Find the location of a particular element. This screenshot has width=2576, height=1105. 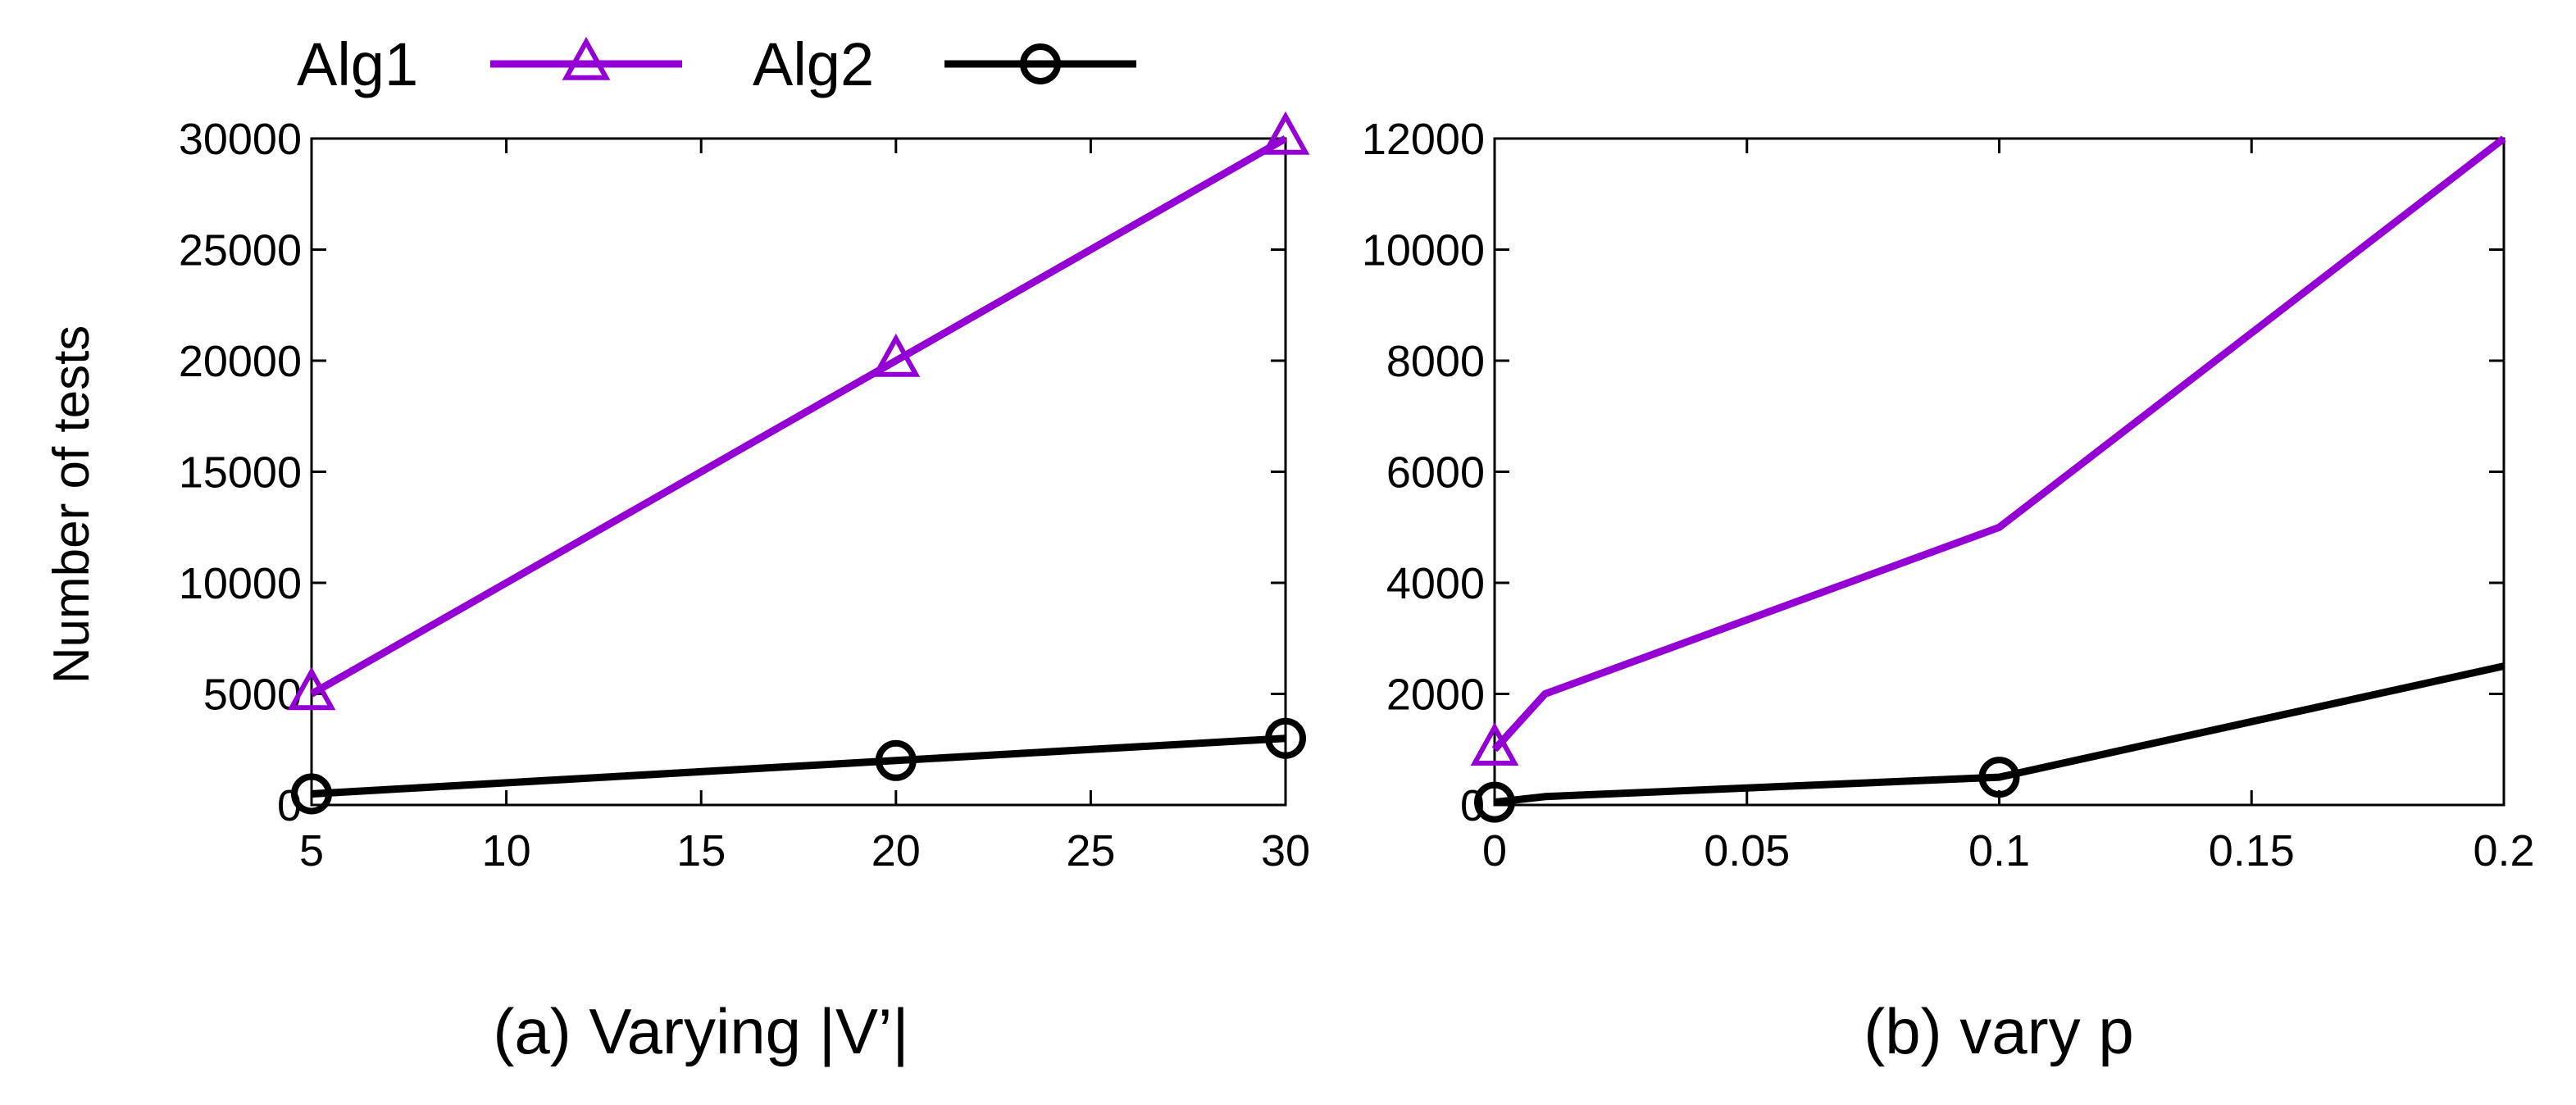

legend-label-alg2: Alg2 is located at coordinates (814, 64).